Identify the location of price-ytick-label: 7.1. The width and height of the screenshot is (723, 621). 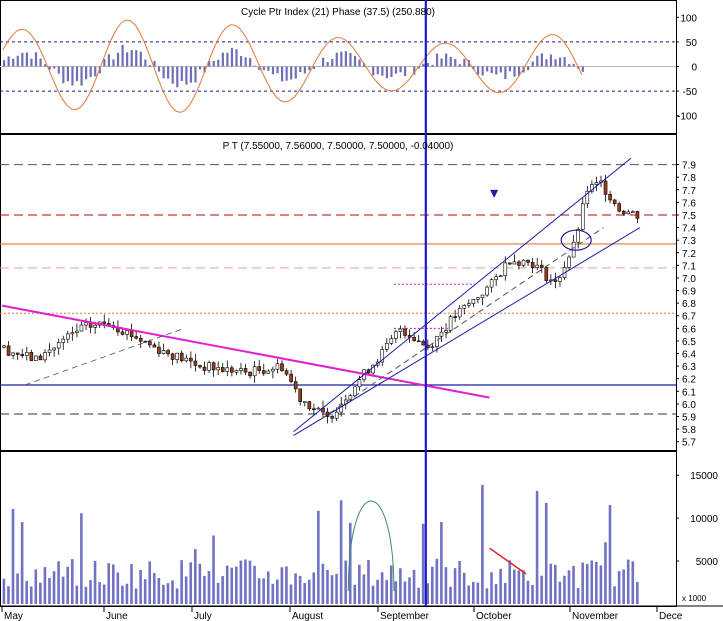
(689, 266).